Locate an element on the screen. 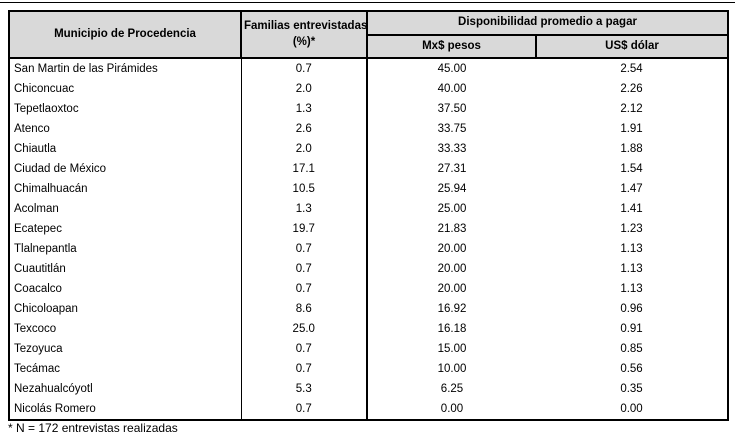 The width and height of the screenshot is (735, 436). municipio-cell: Coacalco is located at coordinates (125, 289).